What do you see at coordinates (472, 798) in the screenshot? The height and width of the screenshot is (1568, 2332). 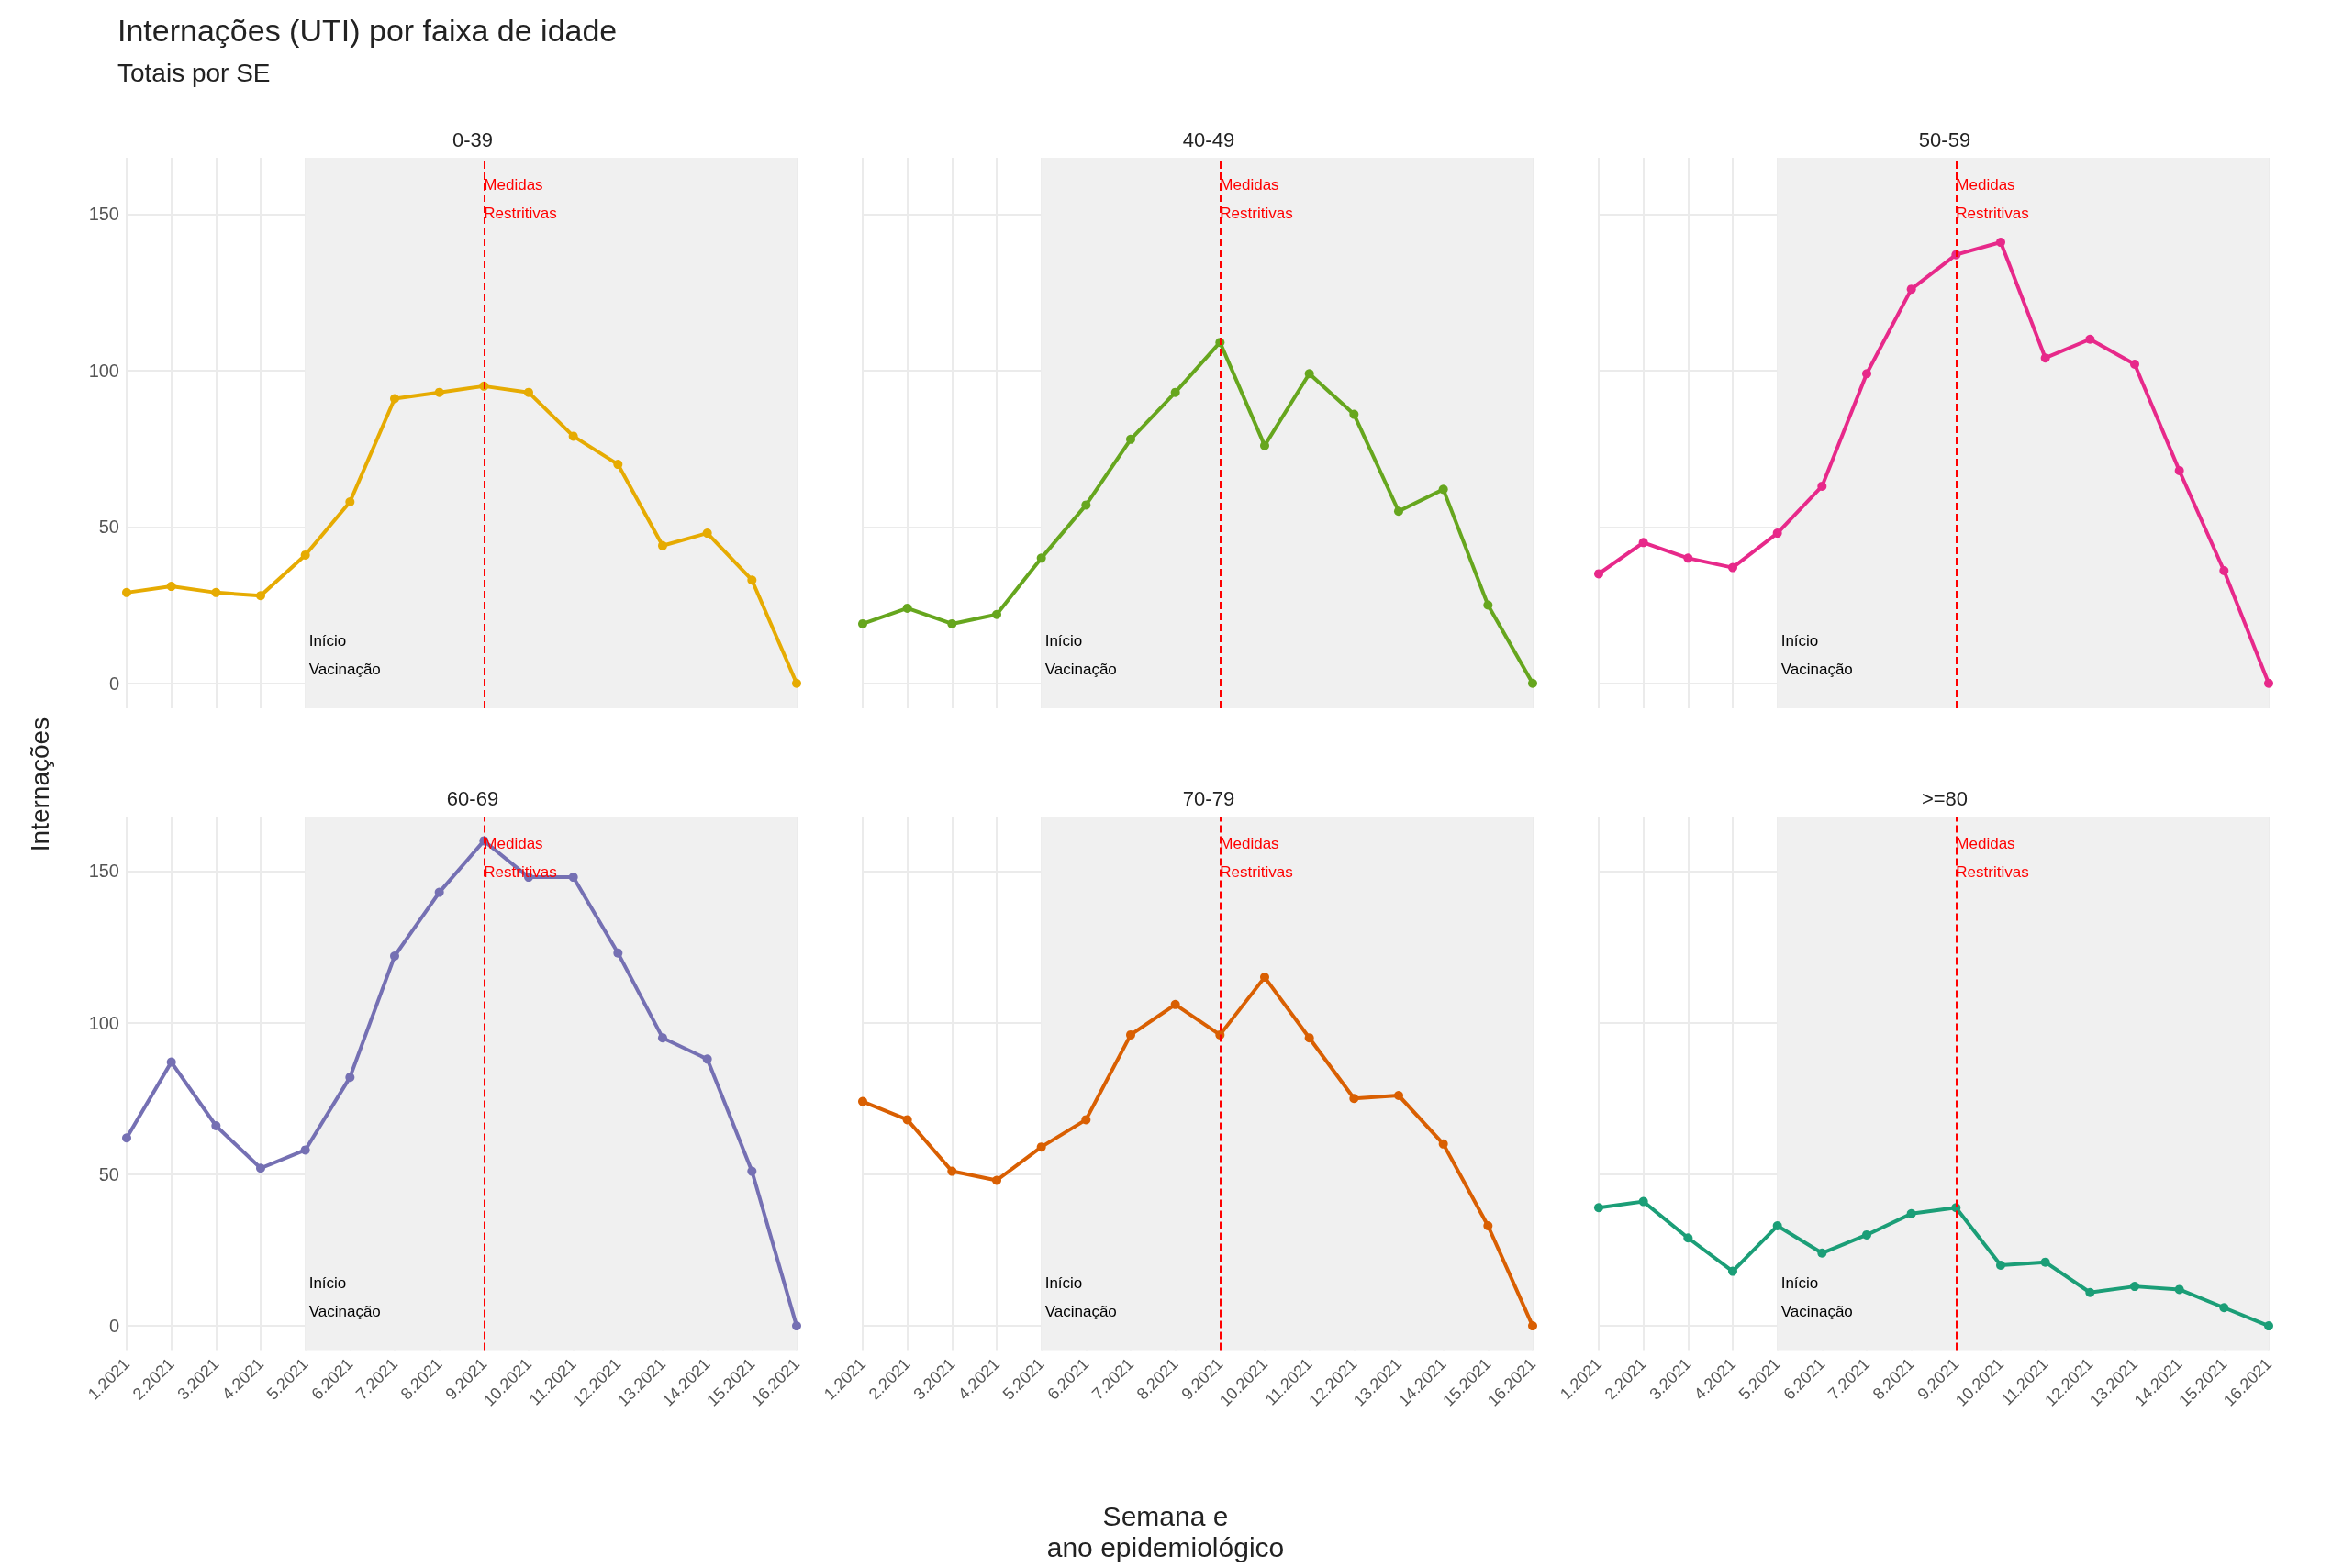 I see `chart-title: 60-69` at bounding box center [472, 798].